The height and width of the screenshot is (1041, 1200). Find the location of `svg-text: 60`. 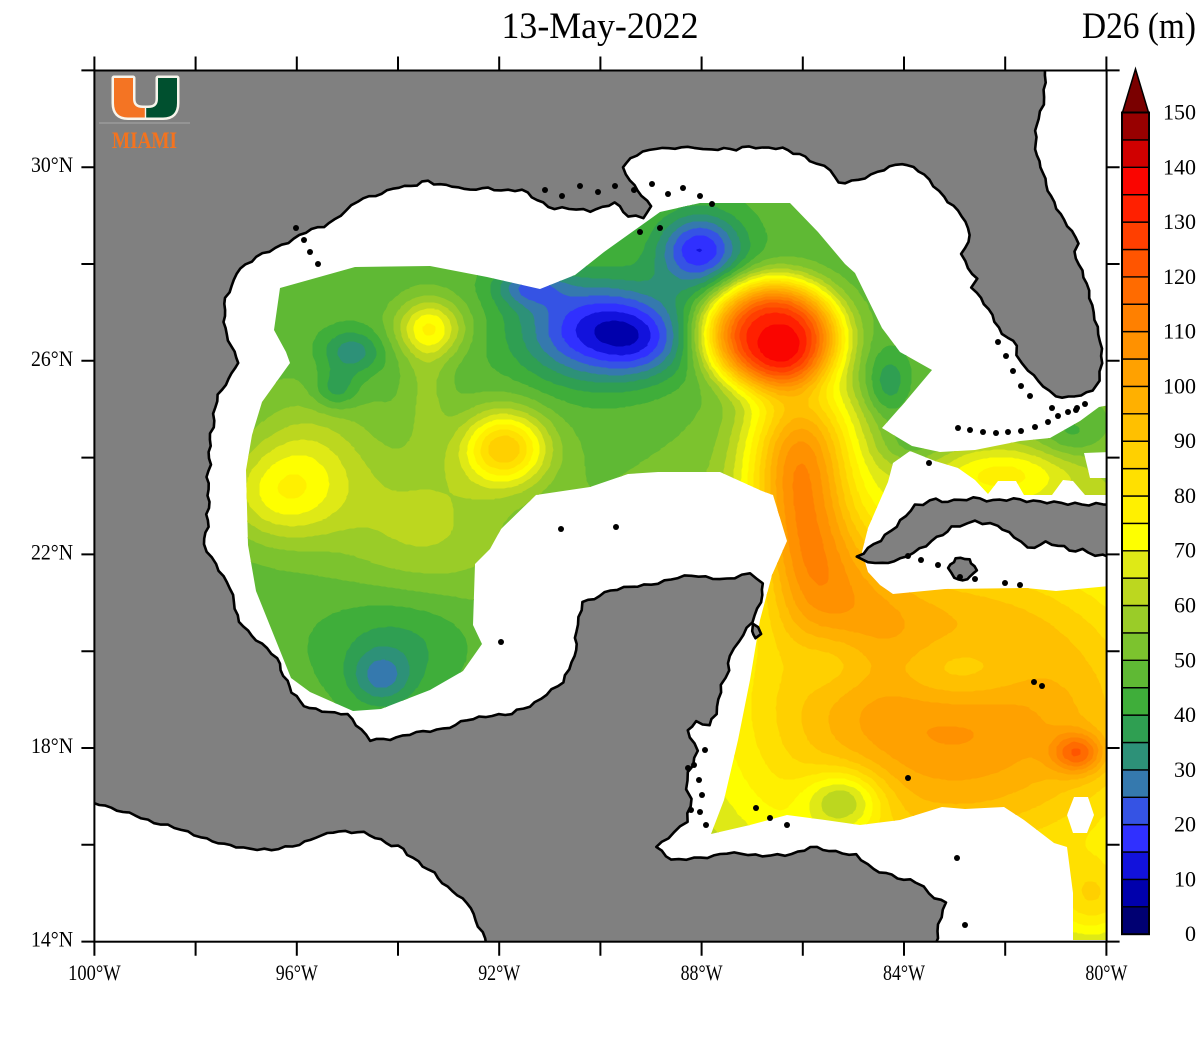

svg-text: 60 is located at coordinates (1185, 605).